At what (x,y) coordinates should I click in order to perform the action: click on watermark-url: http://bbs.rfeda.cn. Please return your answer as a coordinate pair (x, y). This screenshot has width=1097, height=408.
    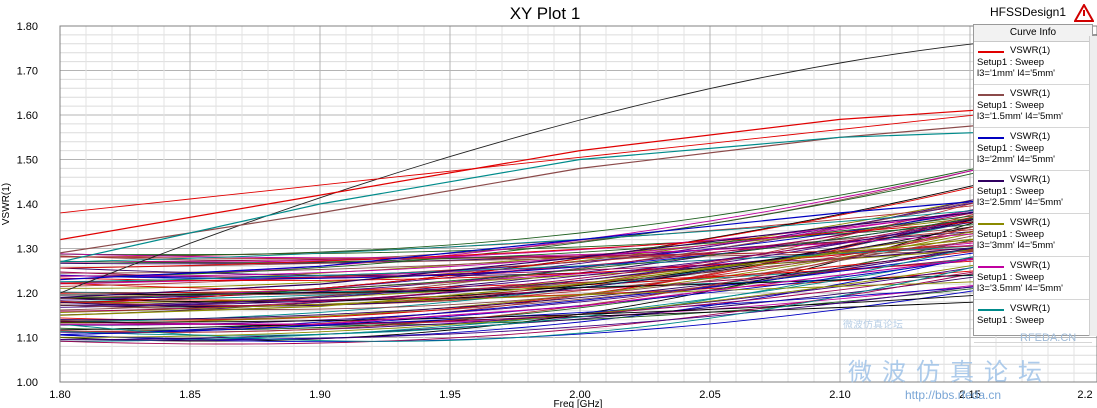
    Looking at the image, I should click on (953, 395).